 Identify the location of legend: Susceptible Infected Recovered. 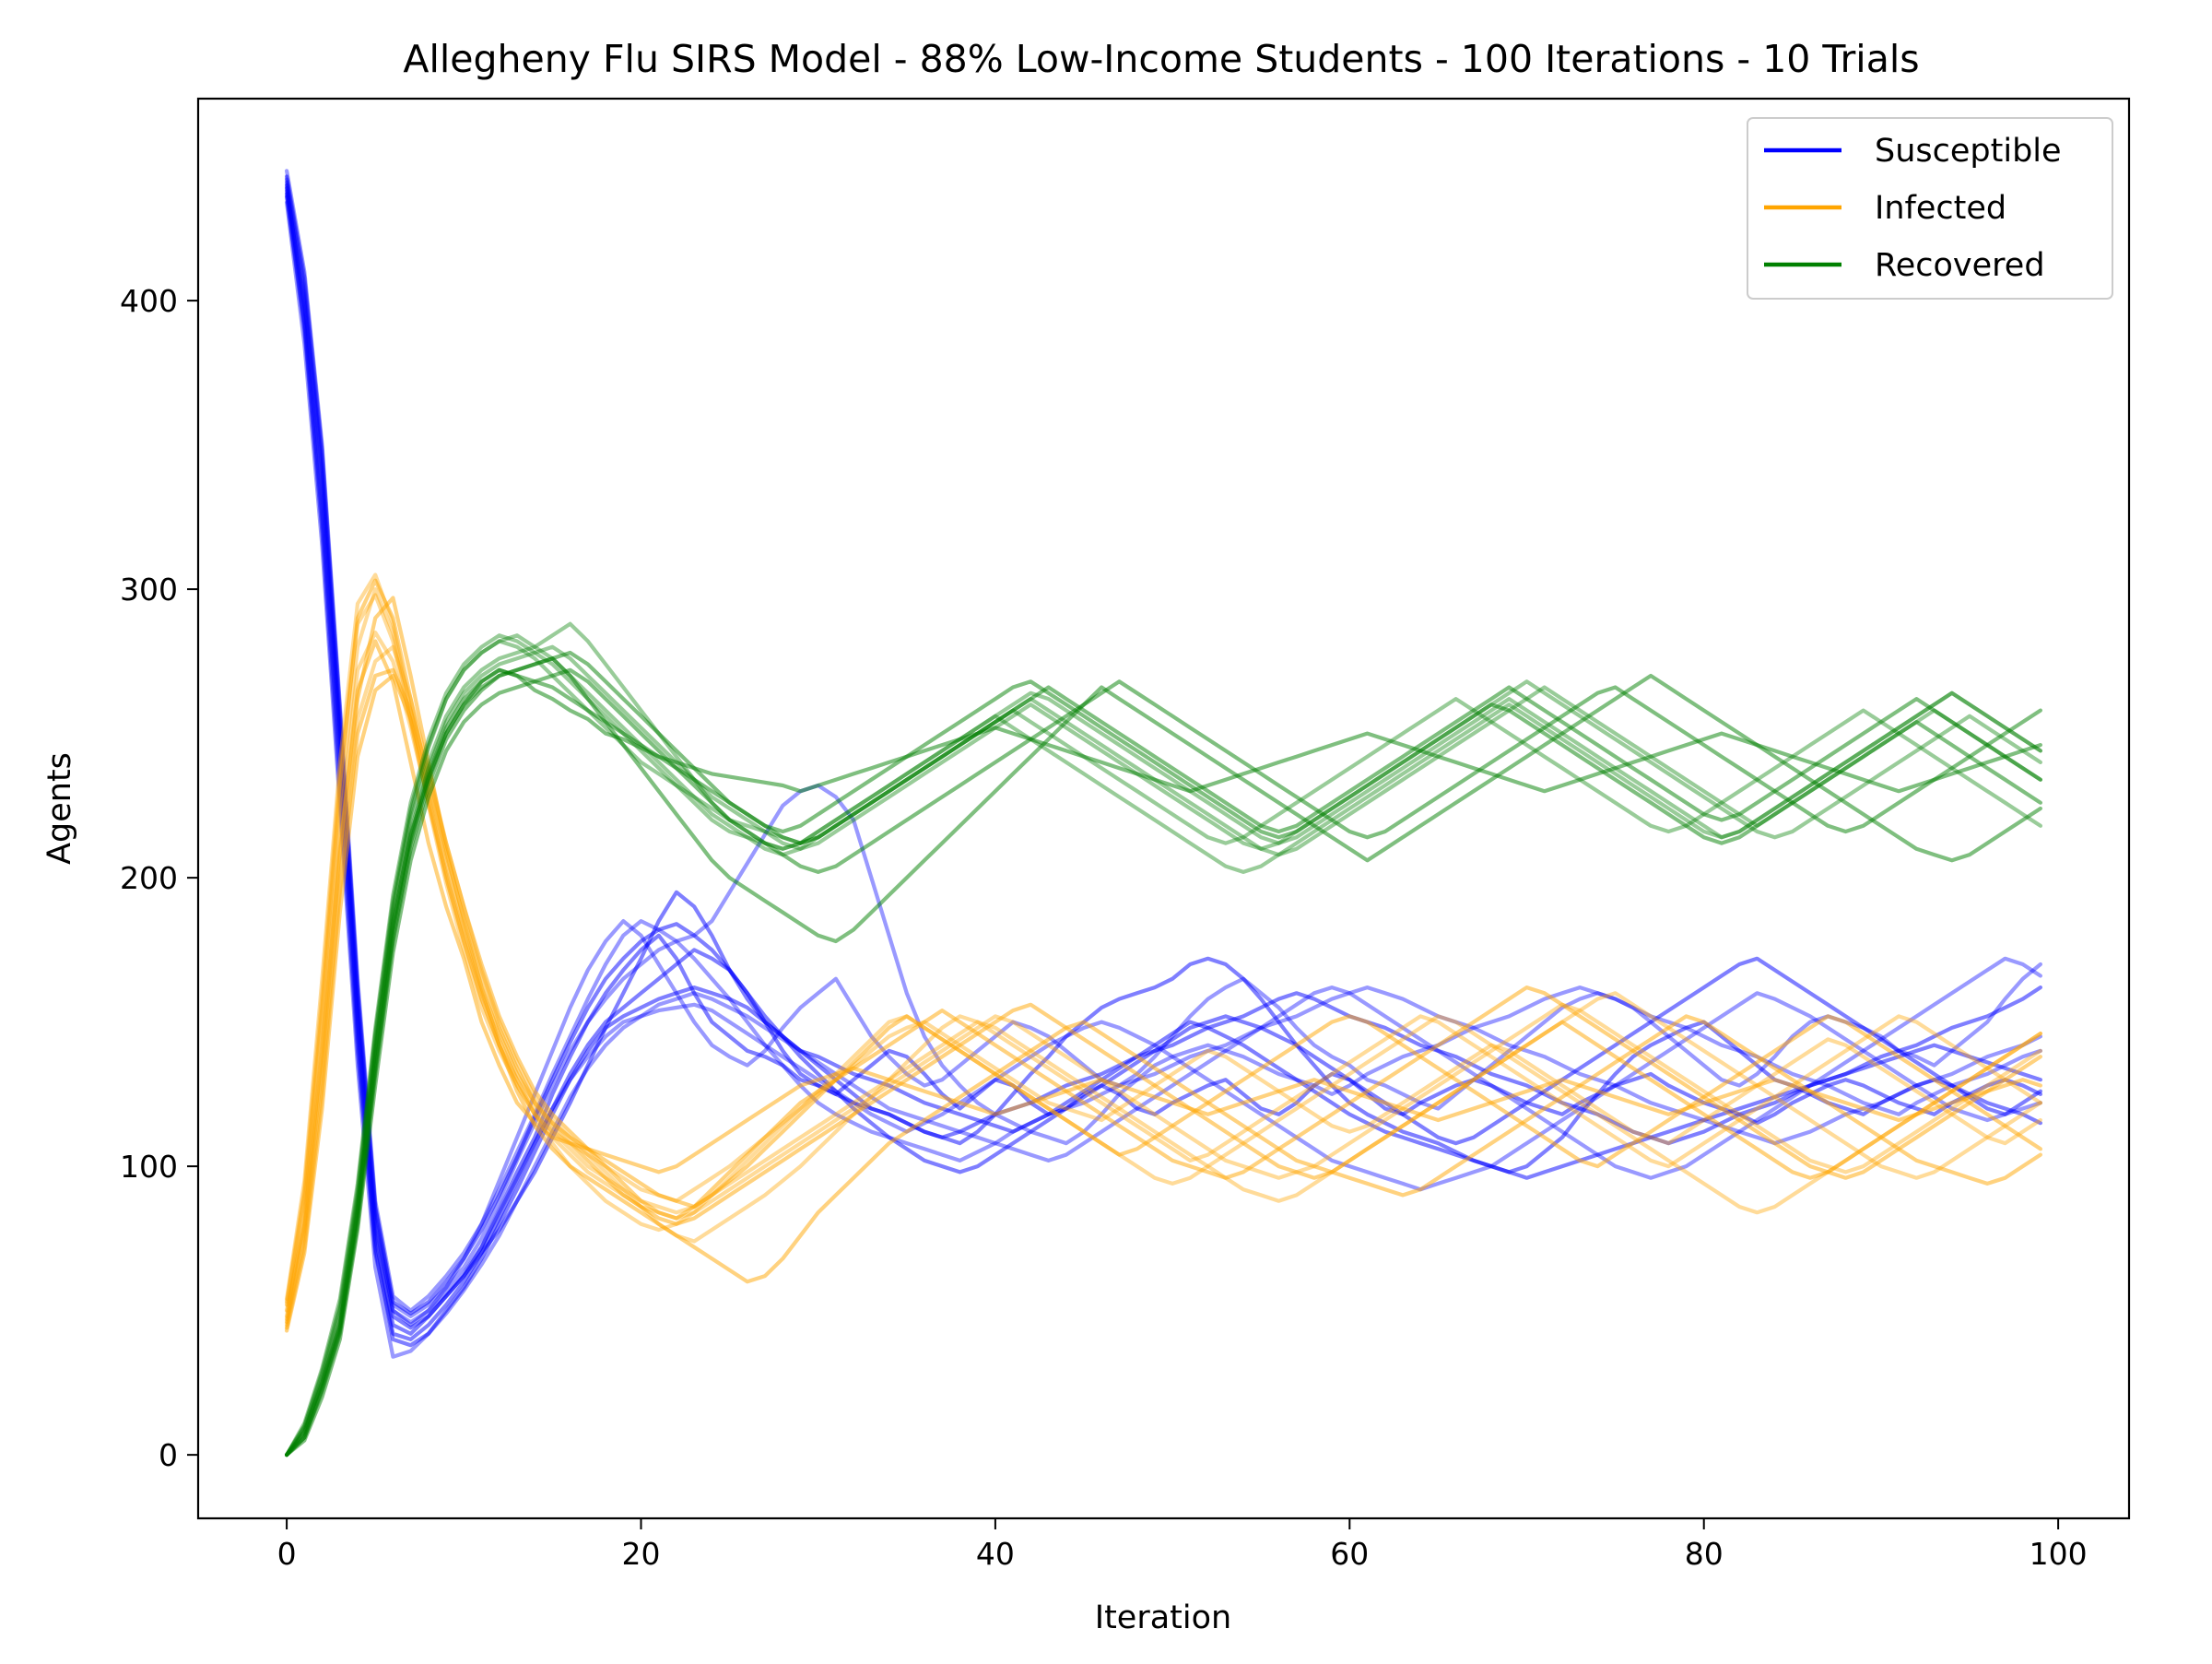
(1930, 208).